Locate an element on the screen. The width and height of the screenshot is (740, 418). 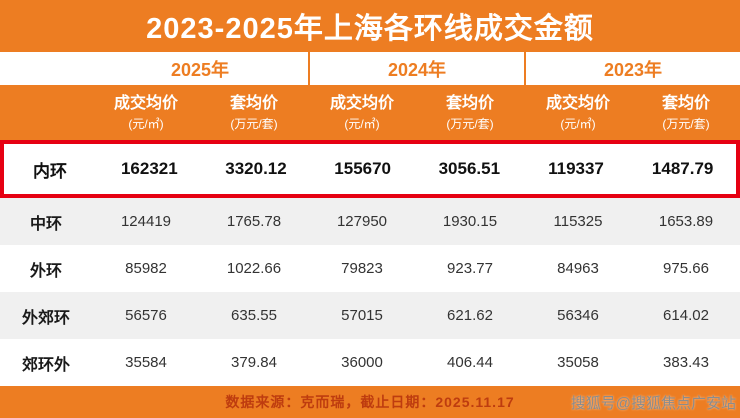
page-title: 2023-2025年上海各环线成交金额 is located at coordinates (370, 26).